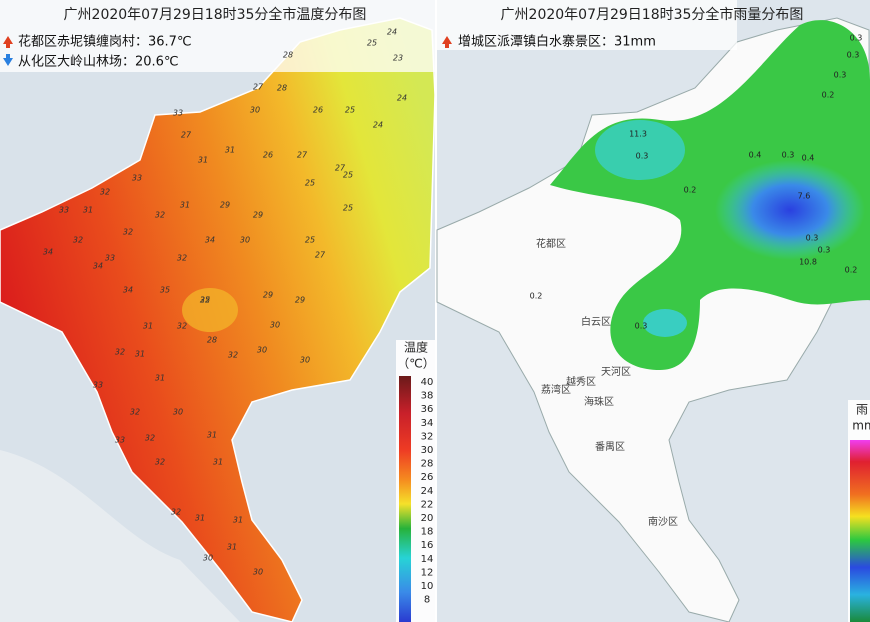  I want to click on legend-unit: （℃）, so click(415, 364).